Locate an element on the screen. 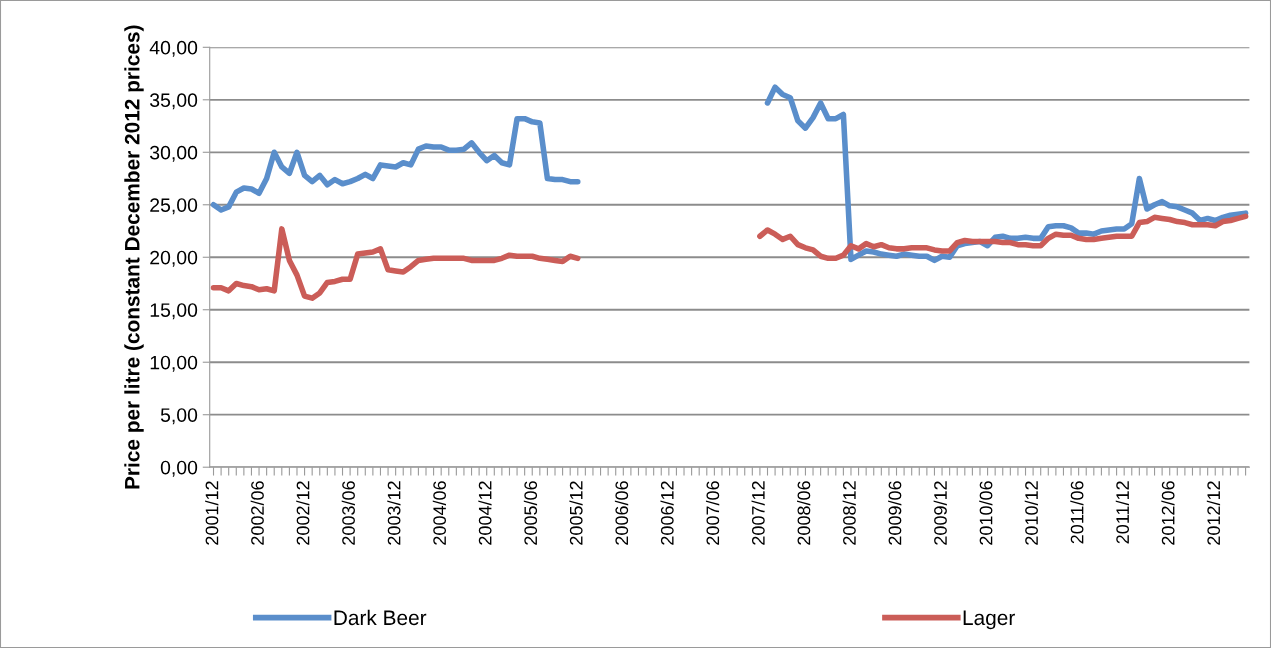 This screenshot has width=1271, height=648. y-tick-label: 10,00 is located at coordinates (174, 363).